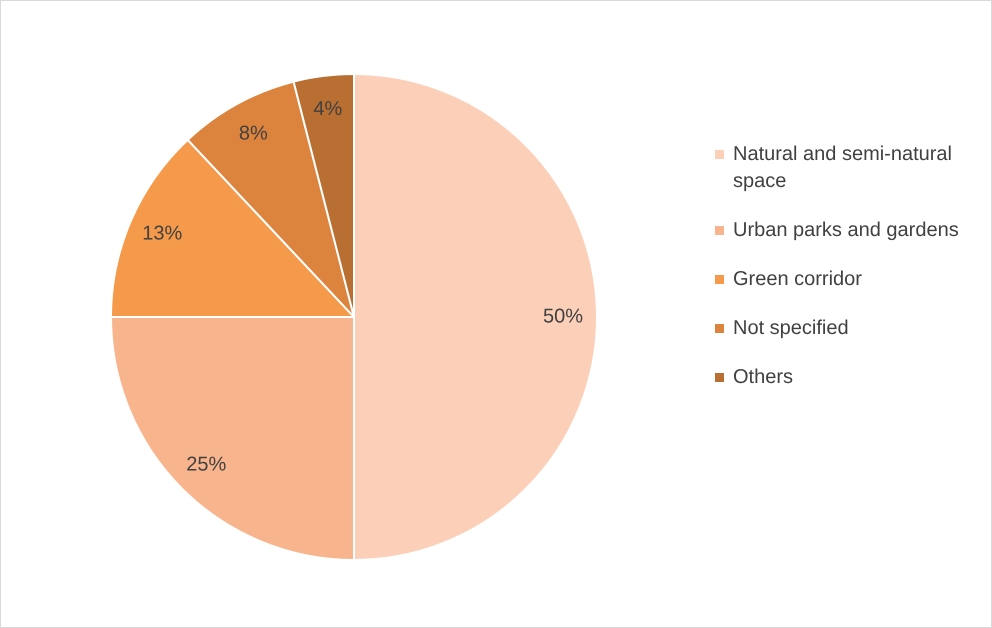  I want to click on data-label: 8%, so click(253, 133).